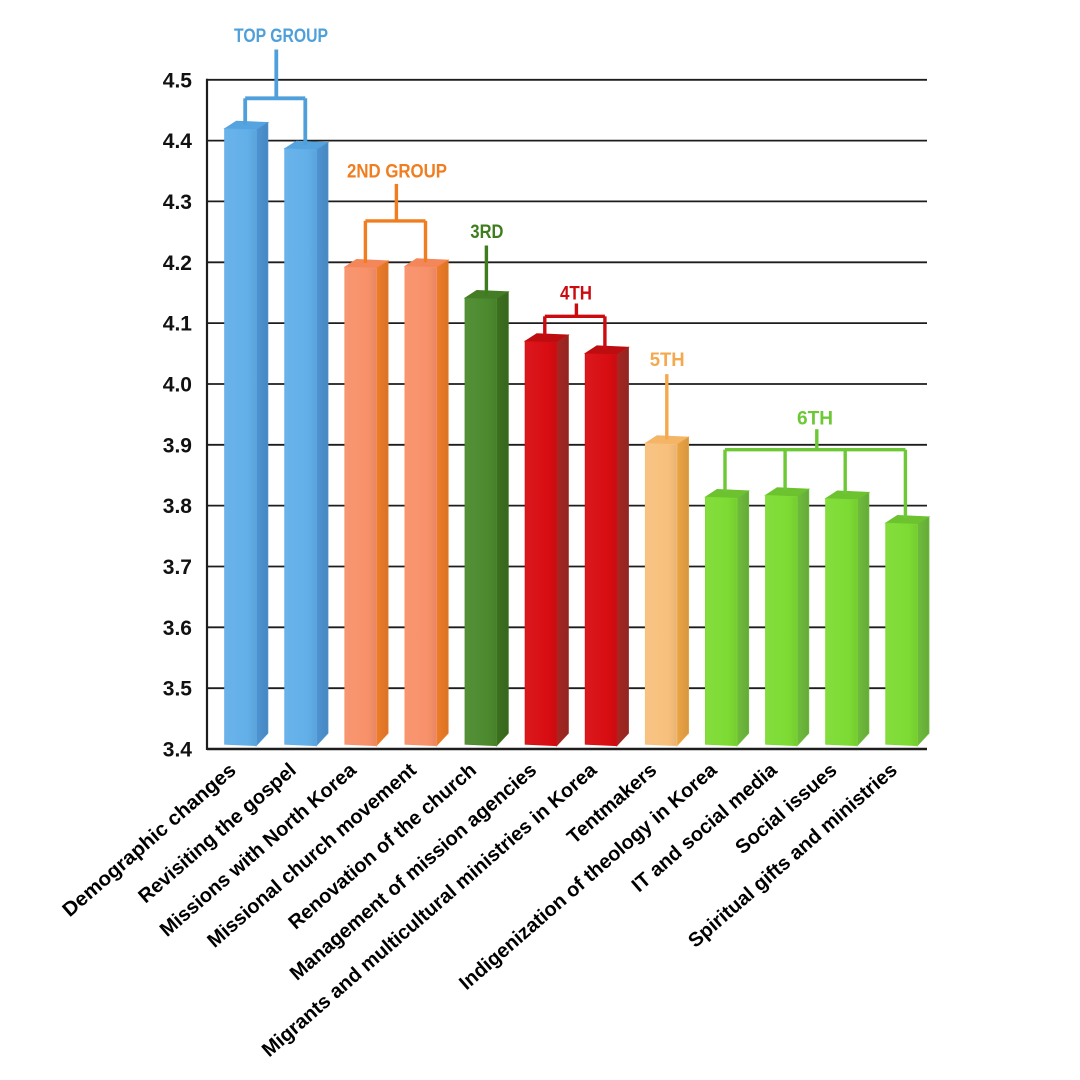 Image resolution: width=1080 pixels, height=1080 pixels. What do you see at coordinates (177, 385) in the screenshot?
I see `svg-text: 4.0` at bounding box center [177, 385].